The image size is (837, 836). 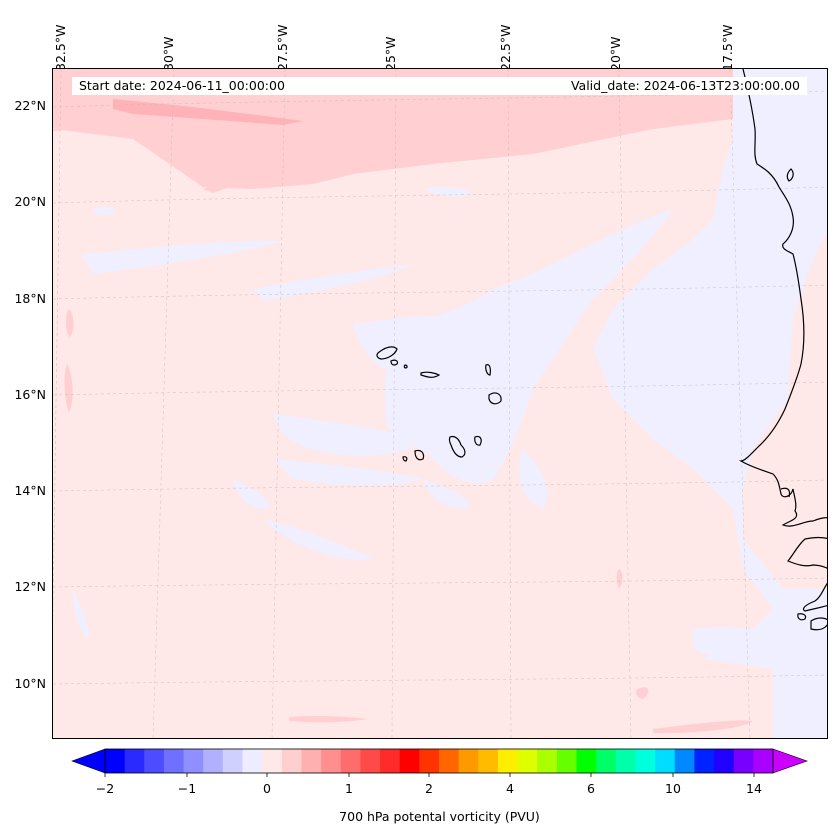 I want to click on island-santo-antao, so click(x=387, y=353).